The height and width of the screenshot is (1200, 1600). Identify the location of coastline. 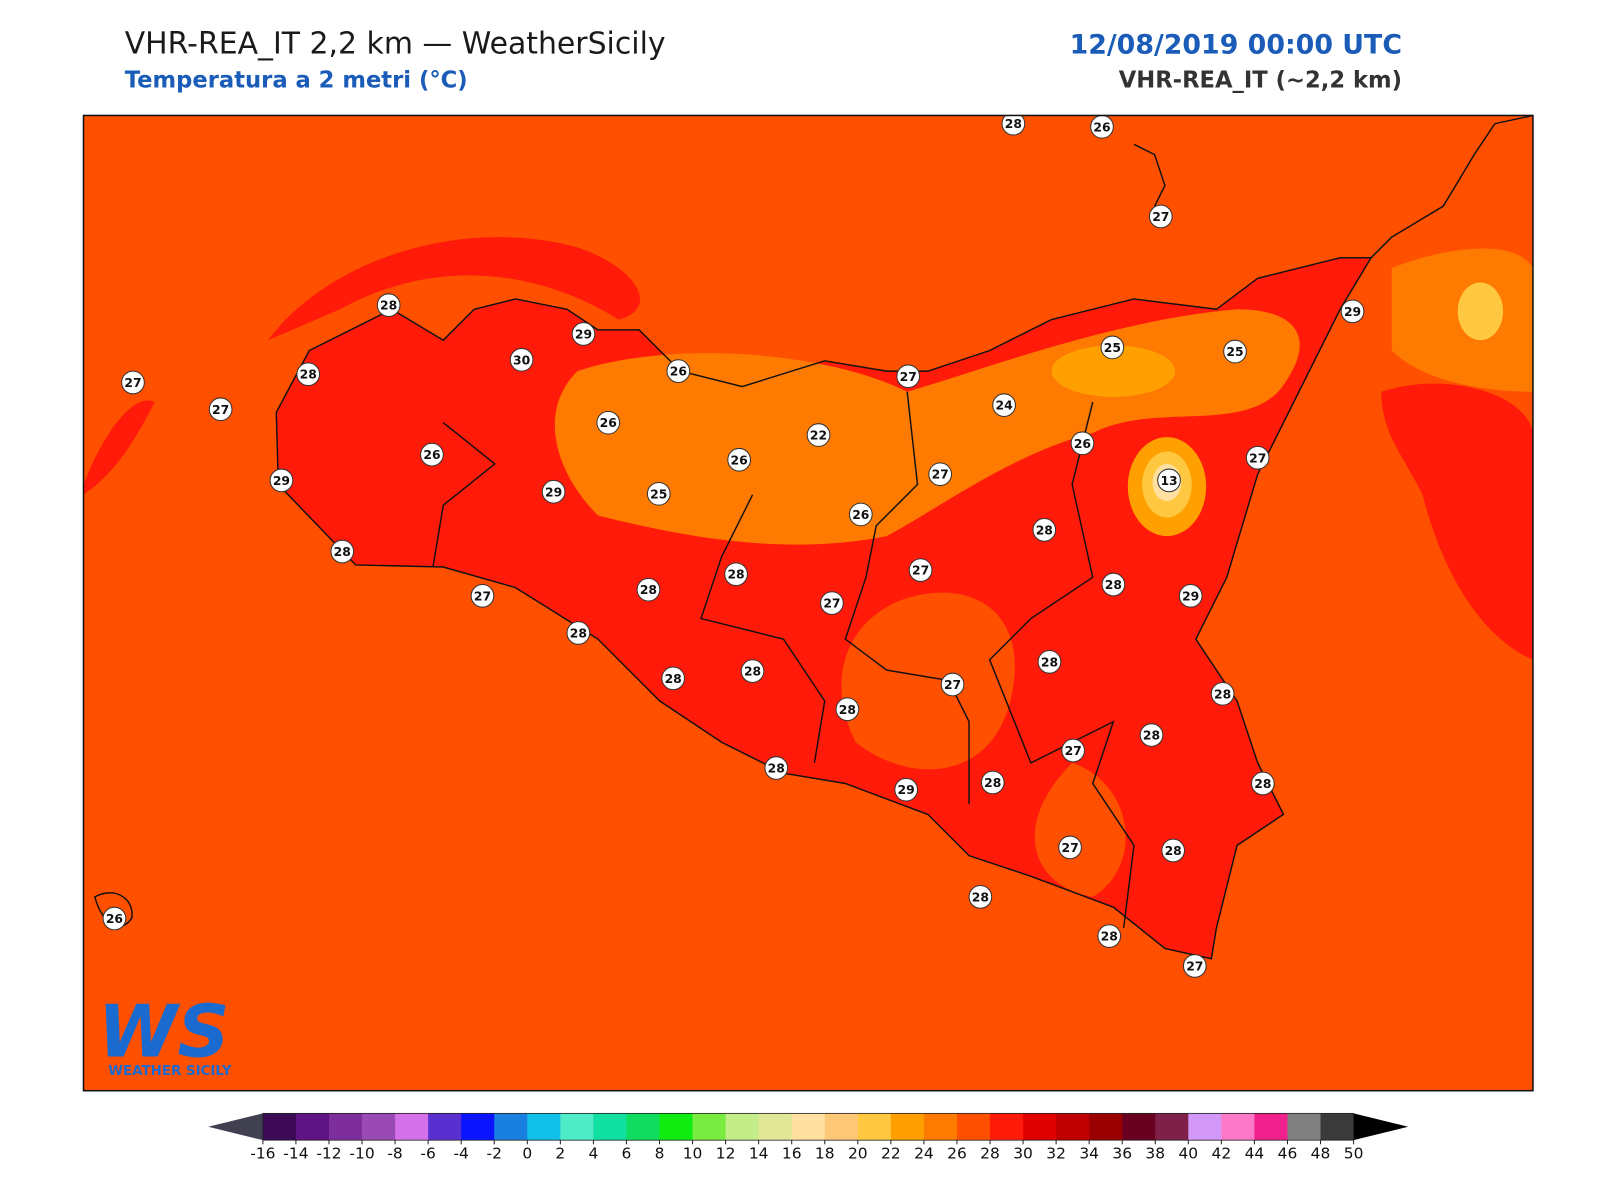
(1333, 187).